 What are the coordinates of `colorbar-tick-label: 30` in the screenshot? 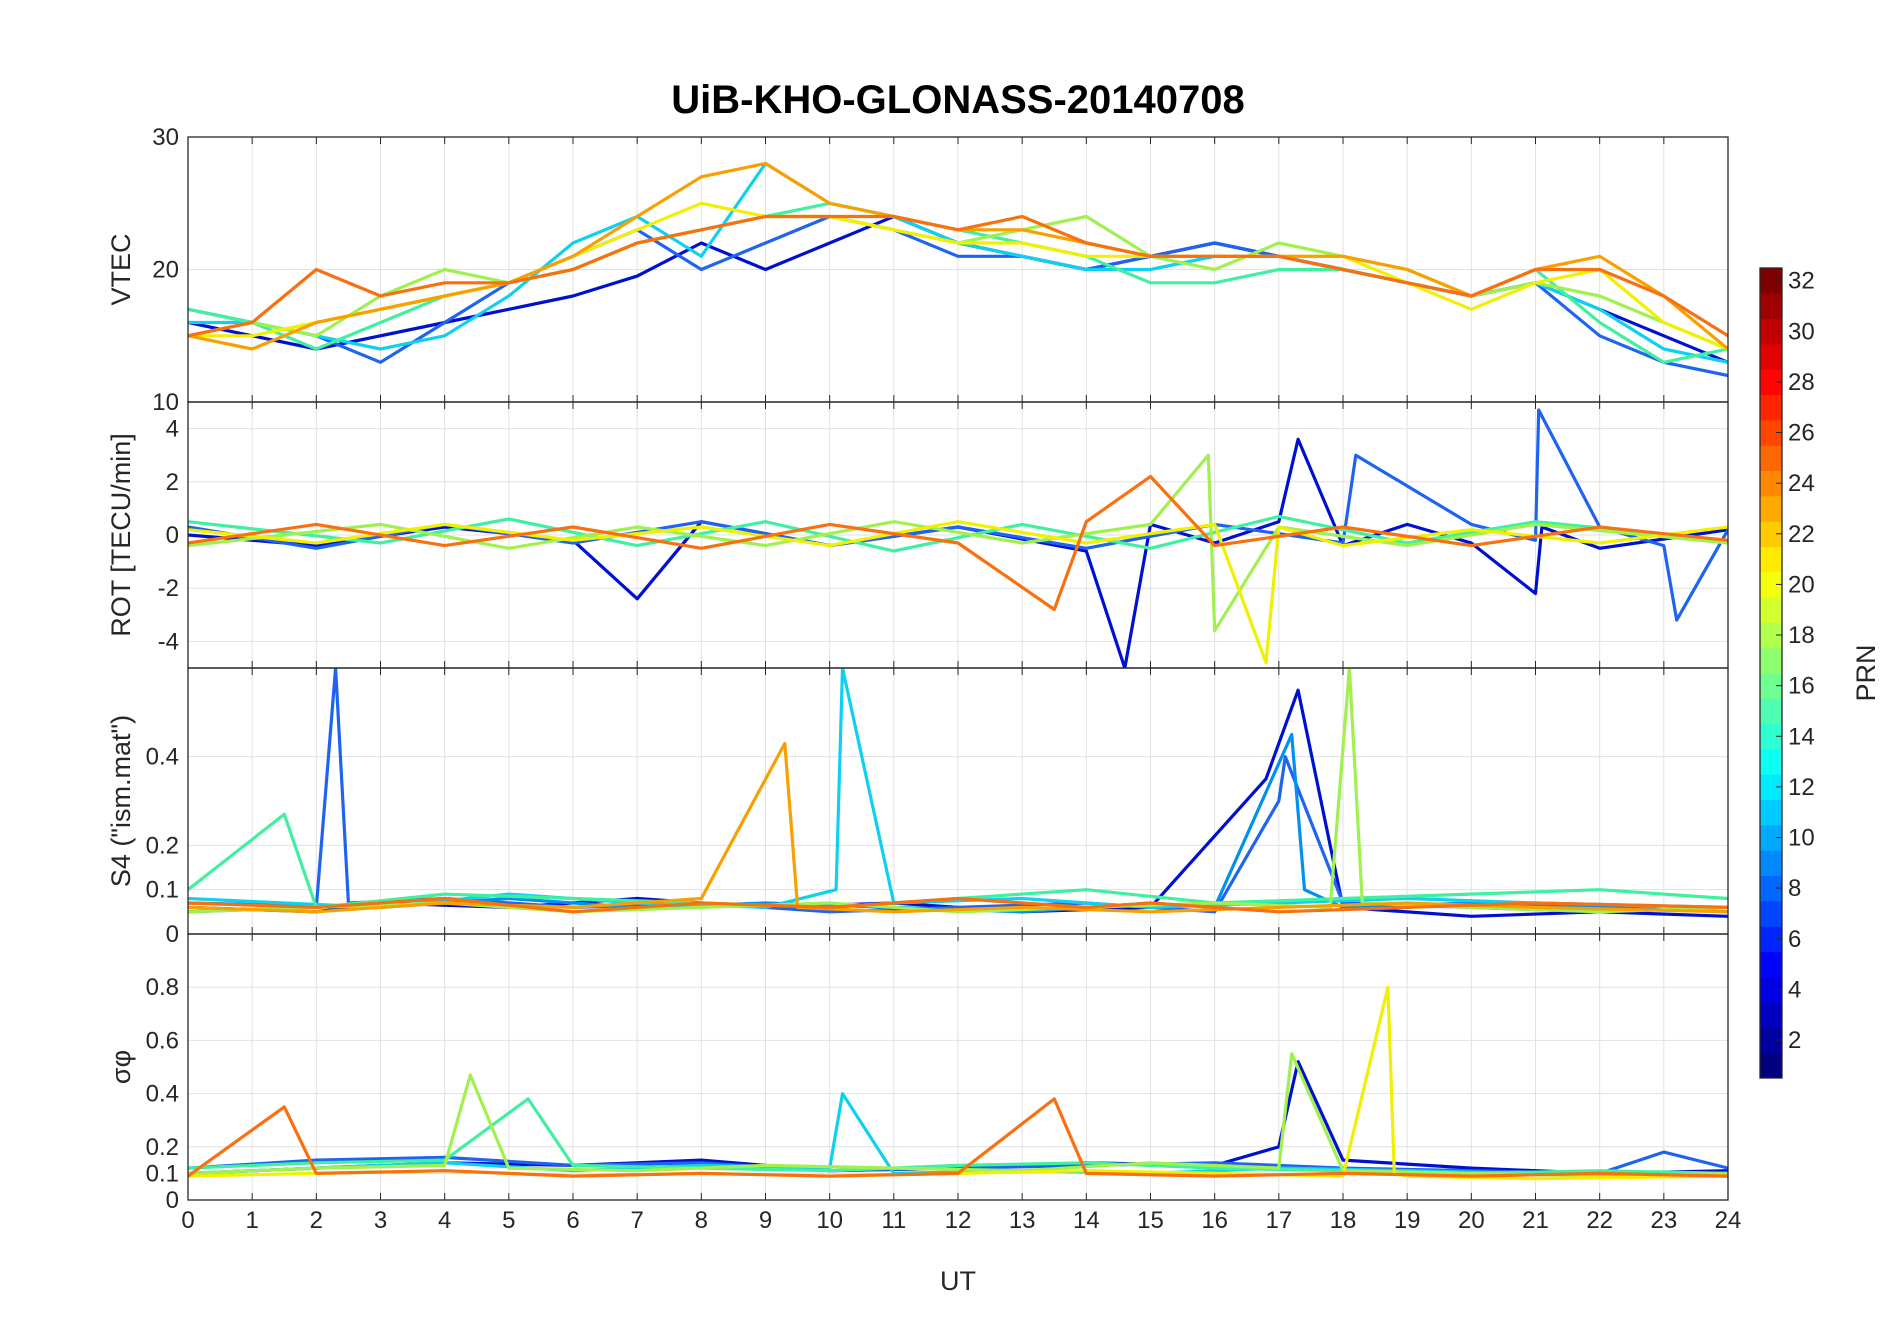 It's located at (1801, 331).